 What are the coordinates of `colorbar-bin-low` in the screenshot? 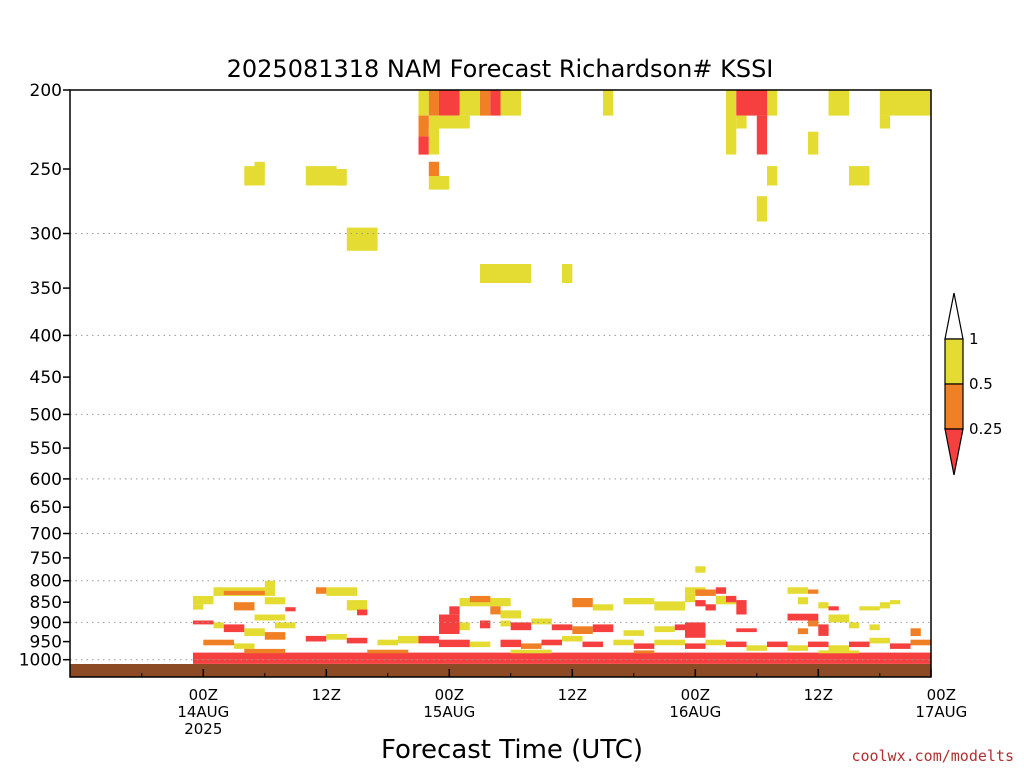 It's located at (954, 452).